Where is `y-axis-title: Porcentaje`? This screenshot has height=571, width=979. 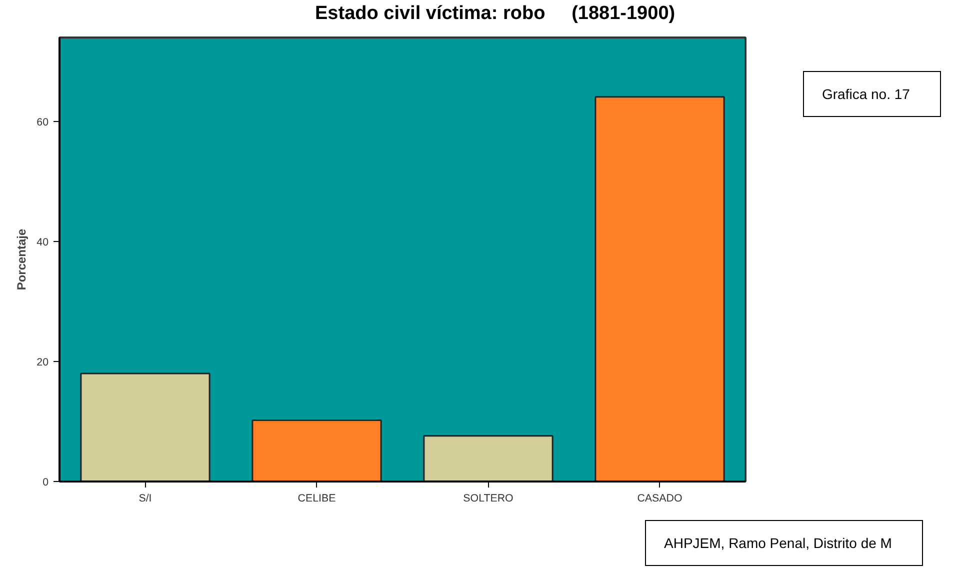 y-axis-title: Porcentaje is located at coordinates (21, 259).